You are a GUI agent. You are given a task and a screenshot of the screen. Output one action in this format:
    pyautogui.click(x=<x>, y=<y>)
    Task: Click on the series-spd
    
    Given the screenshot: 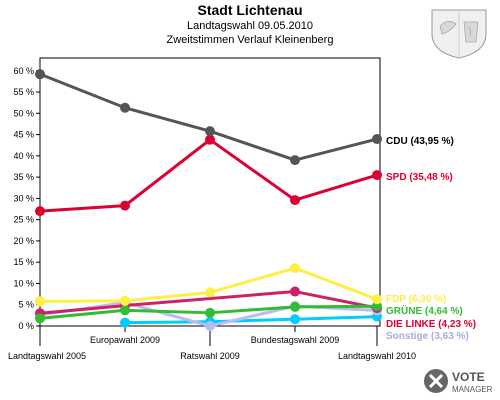 What is the action you would take?
    pyautogui.click(x=208, y=175)
    